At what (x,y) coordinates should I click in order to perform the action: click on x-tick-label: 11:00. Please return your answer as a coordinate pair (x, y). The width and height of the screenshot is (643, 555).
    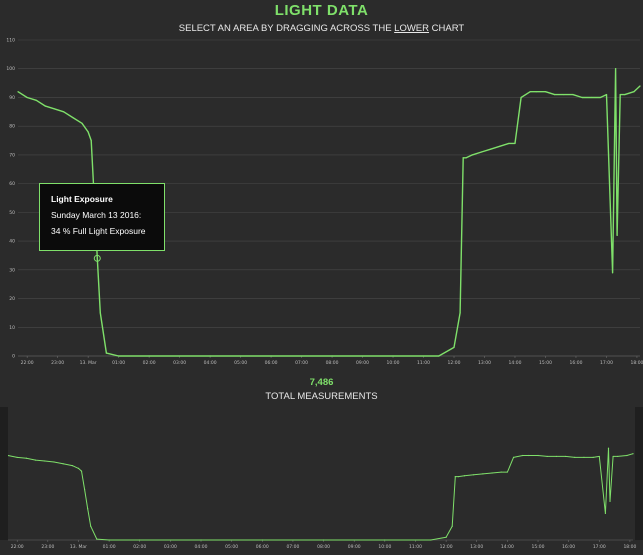
    Looking at the image, I should click on (423, 363).